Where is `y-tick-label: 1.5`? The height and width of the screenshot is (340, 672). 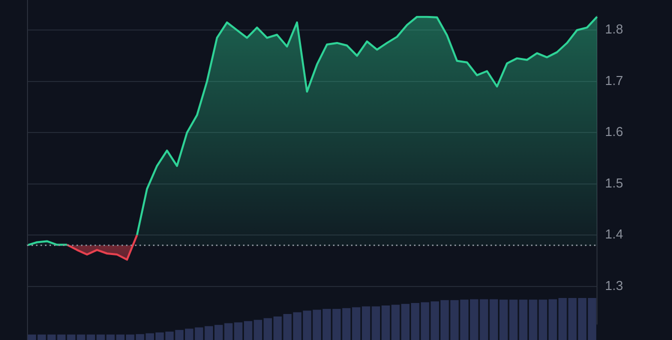 y-tick-label: 1.5 is located at coordinates (614, 182).